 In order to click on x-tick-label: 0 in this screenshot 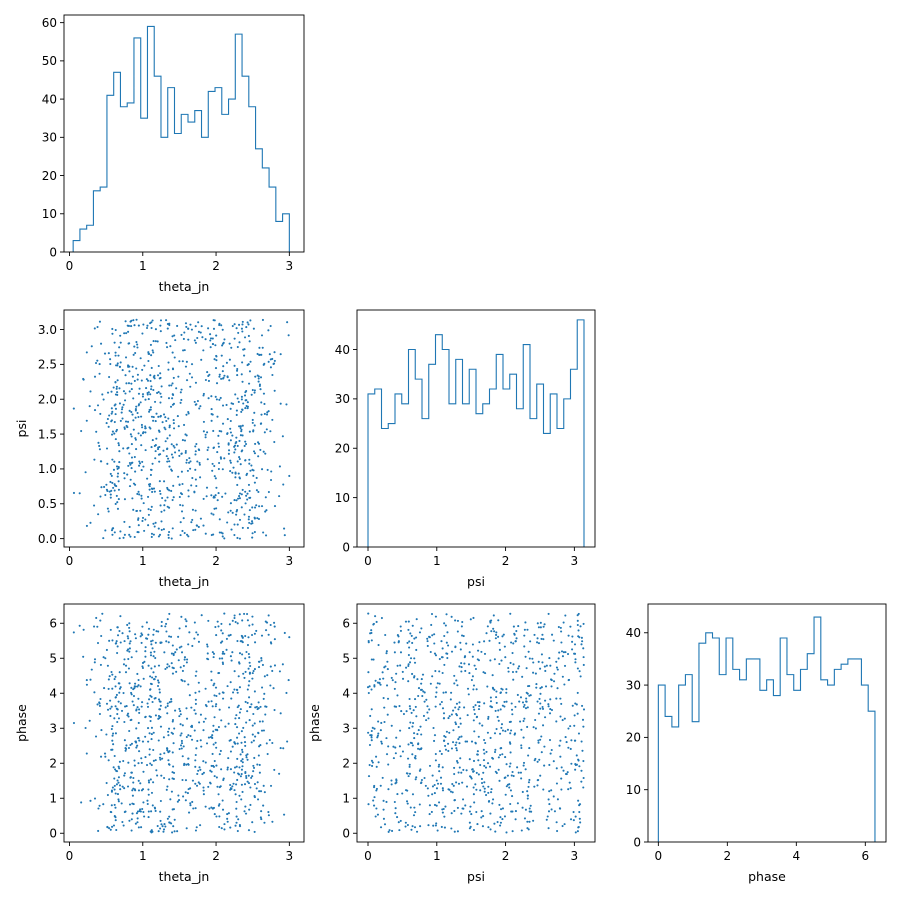, I will do `click(70, 856)`.